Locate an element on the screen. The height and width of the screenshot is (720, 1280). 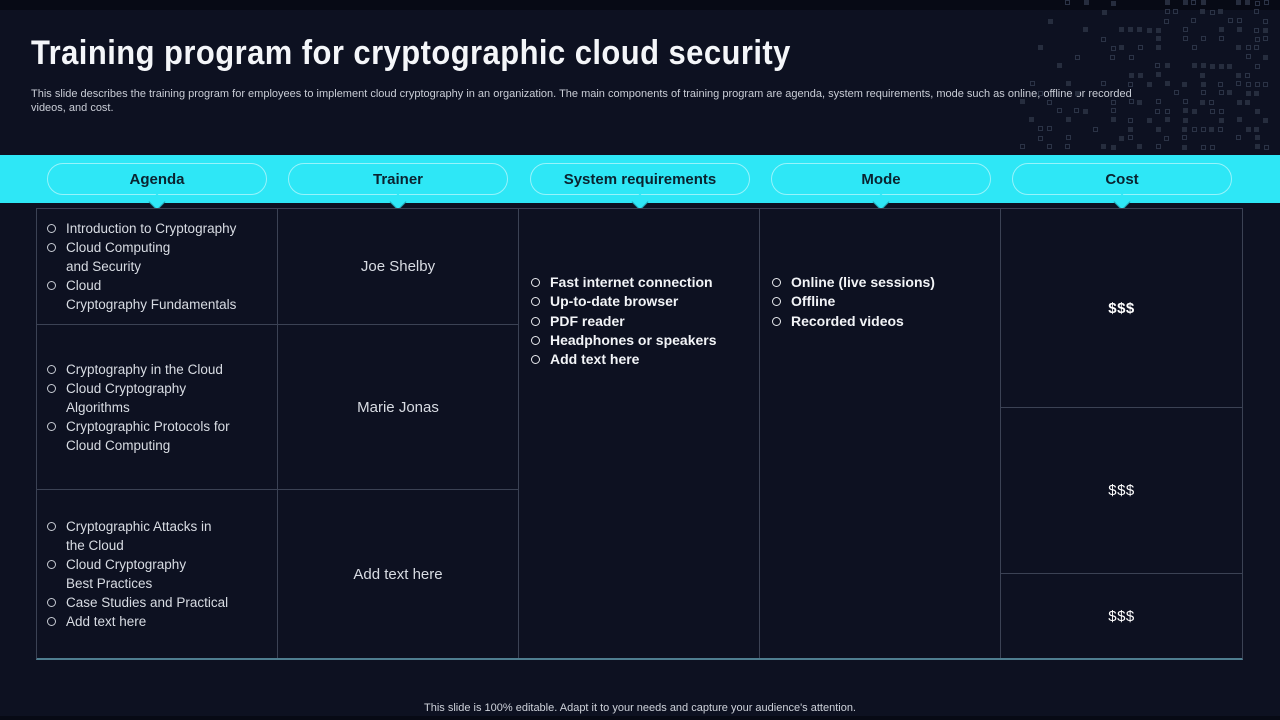
list-item: PDF reader is located at coordinates (641, 321).